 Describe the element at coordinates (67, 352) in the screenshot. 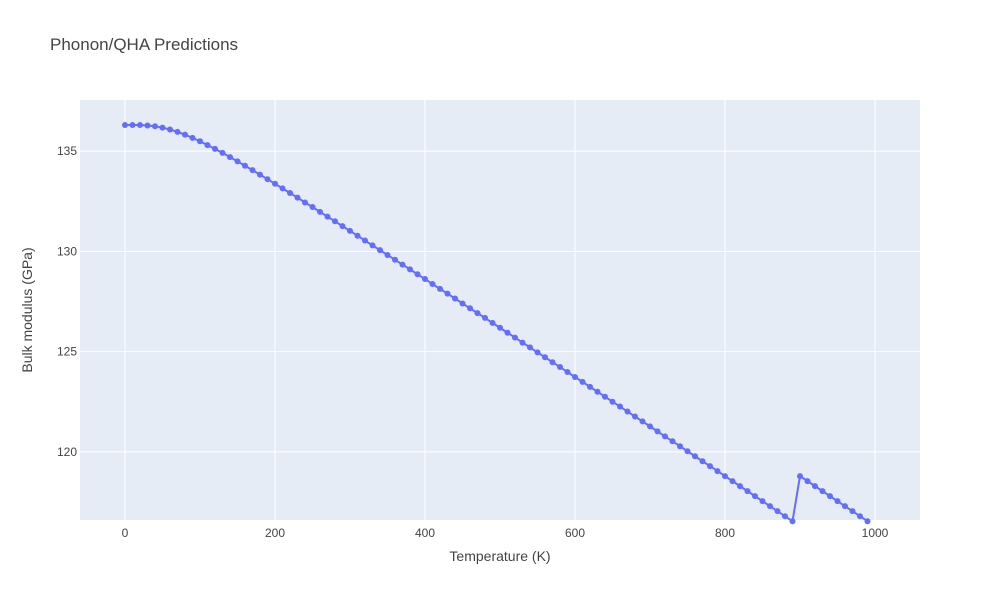

I see `y-tick-label: 125` at that location.